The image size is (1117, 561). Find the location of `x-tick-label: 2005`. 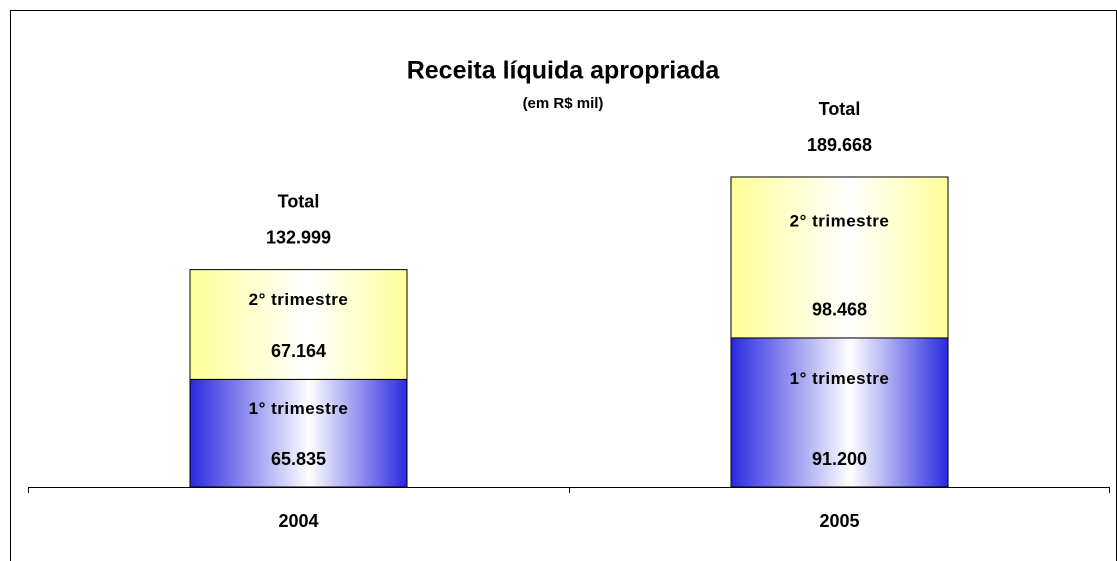

x-tick-label: 2005 is located at coordinates (839, 521).